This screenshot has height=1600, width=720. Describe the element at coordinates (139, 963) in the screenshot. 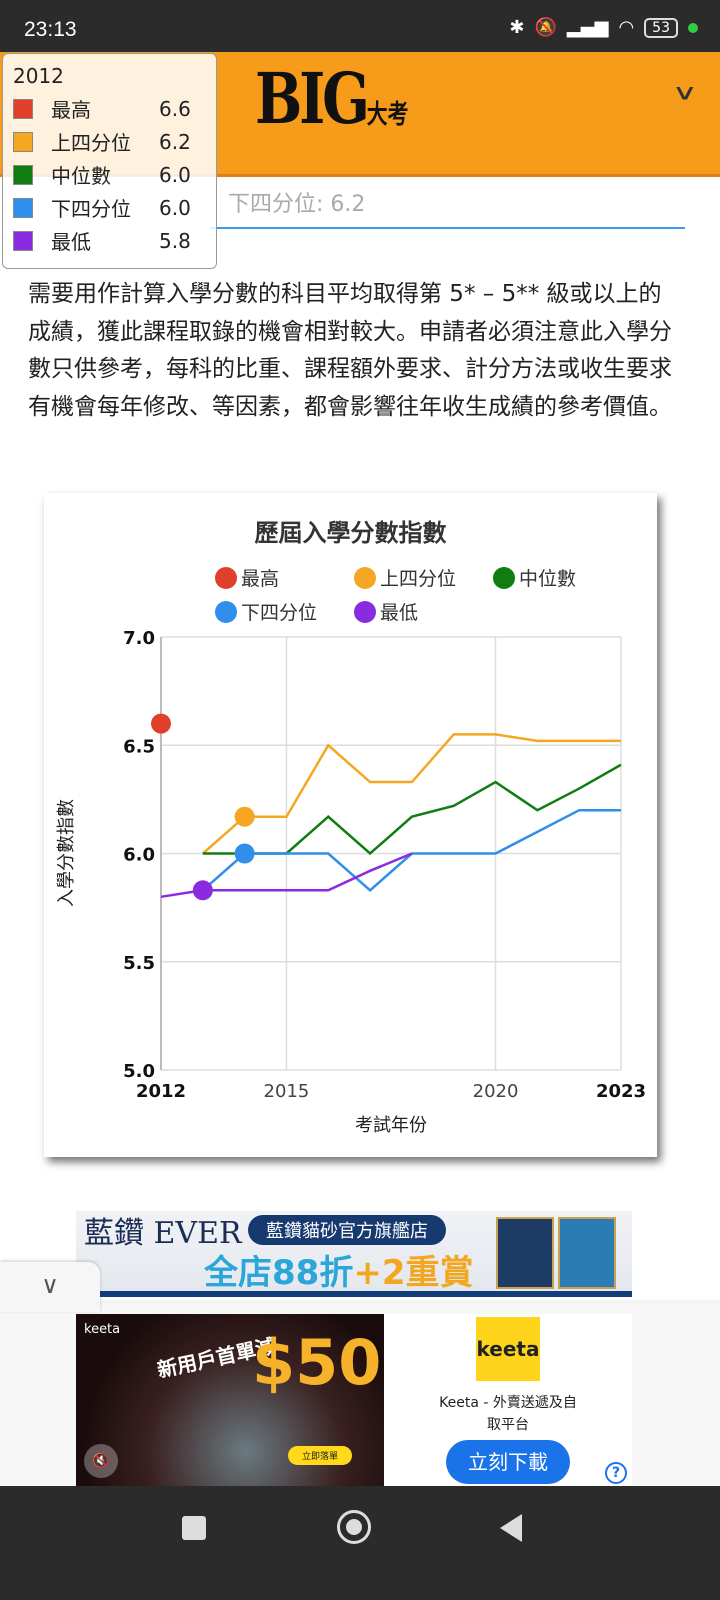

I see `y-tick-label: 5.5` at that location.